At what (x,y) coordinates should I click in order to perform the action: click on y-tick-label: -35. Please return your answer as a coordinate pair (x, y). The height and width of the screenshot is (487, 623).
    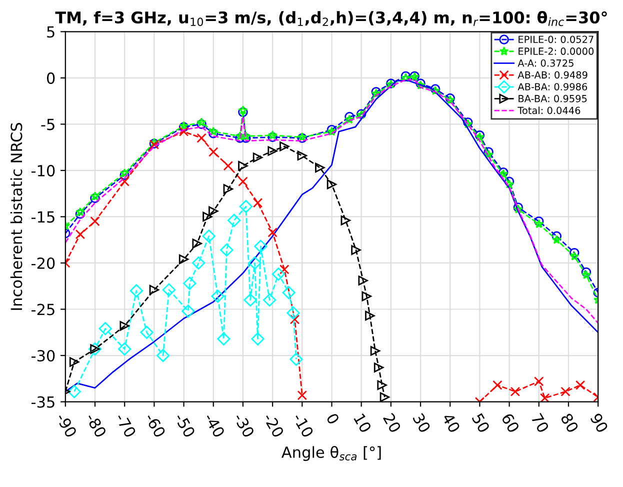
    Looking at the image, I should click on (42, 402).